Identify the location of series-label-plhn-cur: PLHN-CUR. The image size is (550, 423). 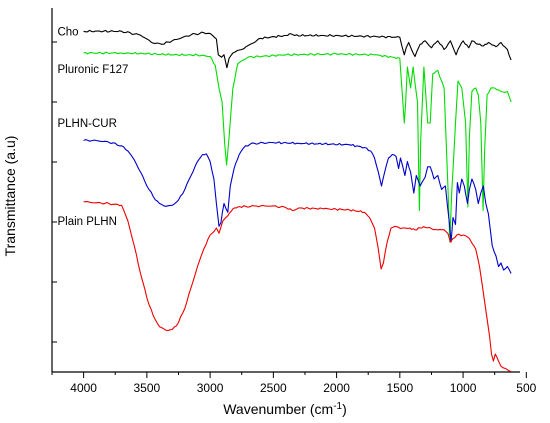
(86, 124).